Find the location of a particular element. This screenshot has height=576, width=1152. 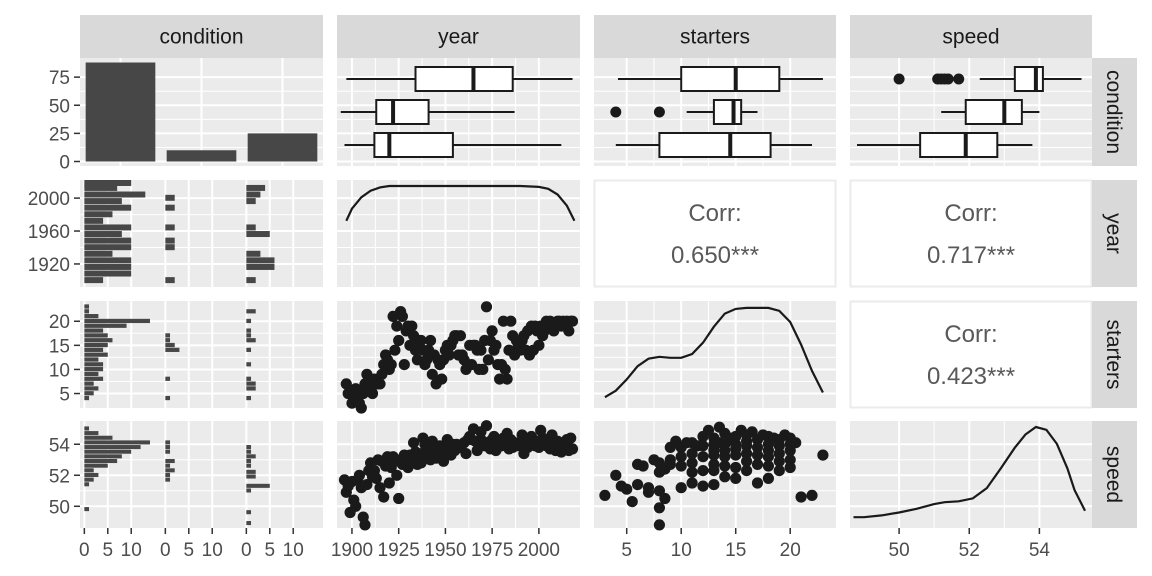

x-tick-label: 1975 is located at coordinates (492, 550).